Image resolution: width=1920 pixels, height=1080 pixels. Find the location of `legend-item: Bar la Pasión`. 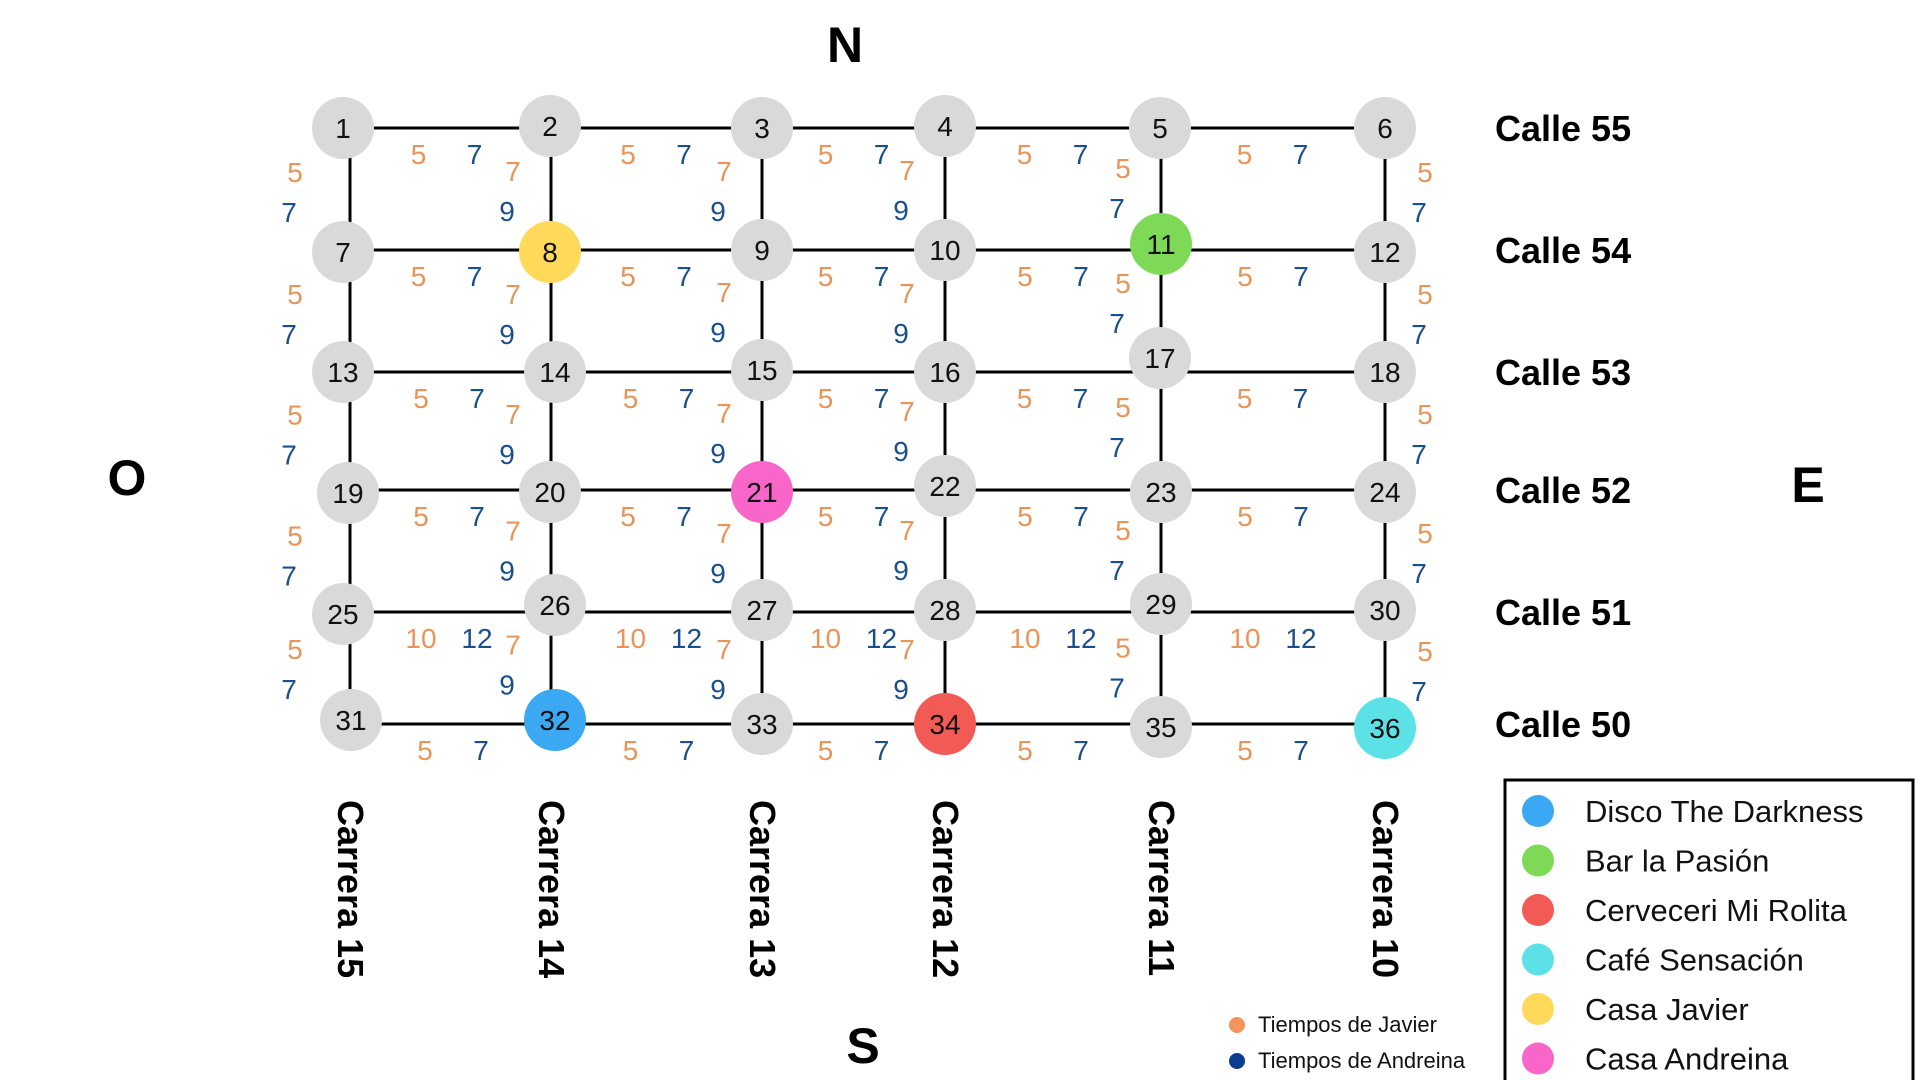

legend-item: Bar la Pasión is located at coordinates (1645, 861).